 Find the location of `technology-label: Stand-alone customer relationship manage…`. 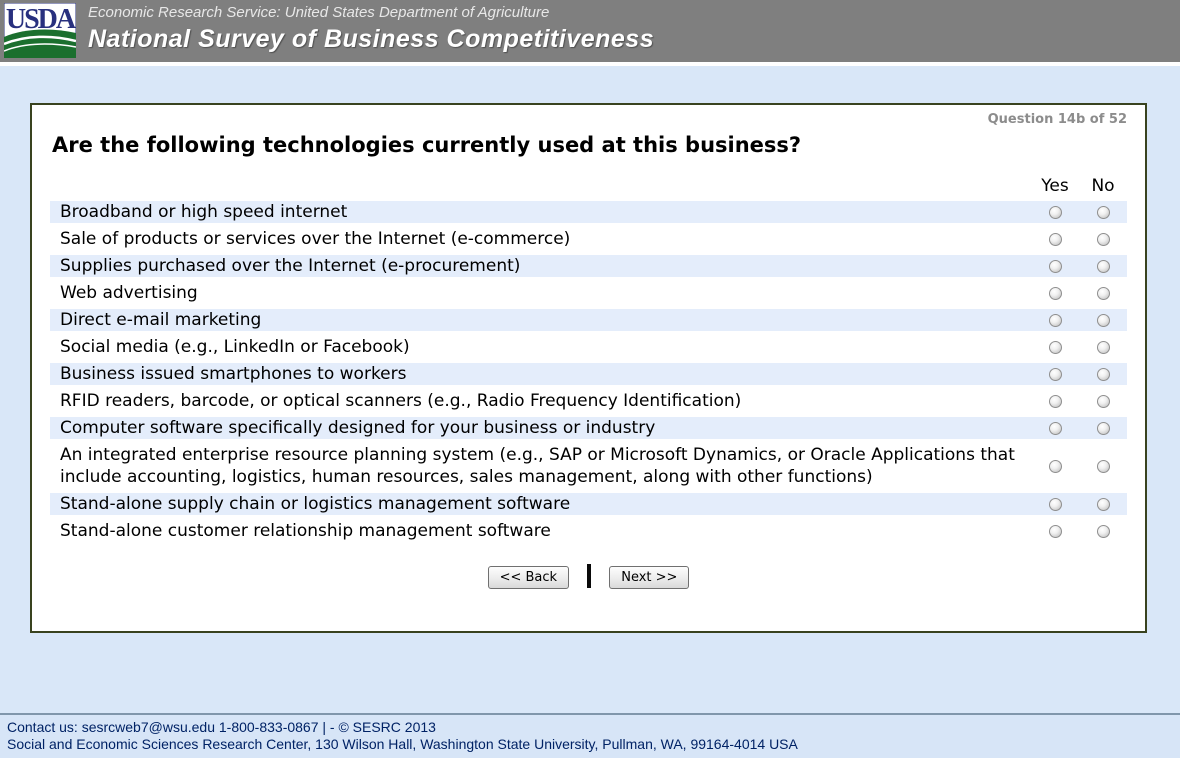

technology-label: Stand-alone customer relationship manage… is located at coordinates (305, 531).